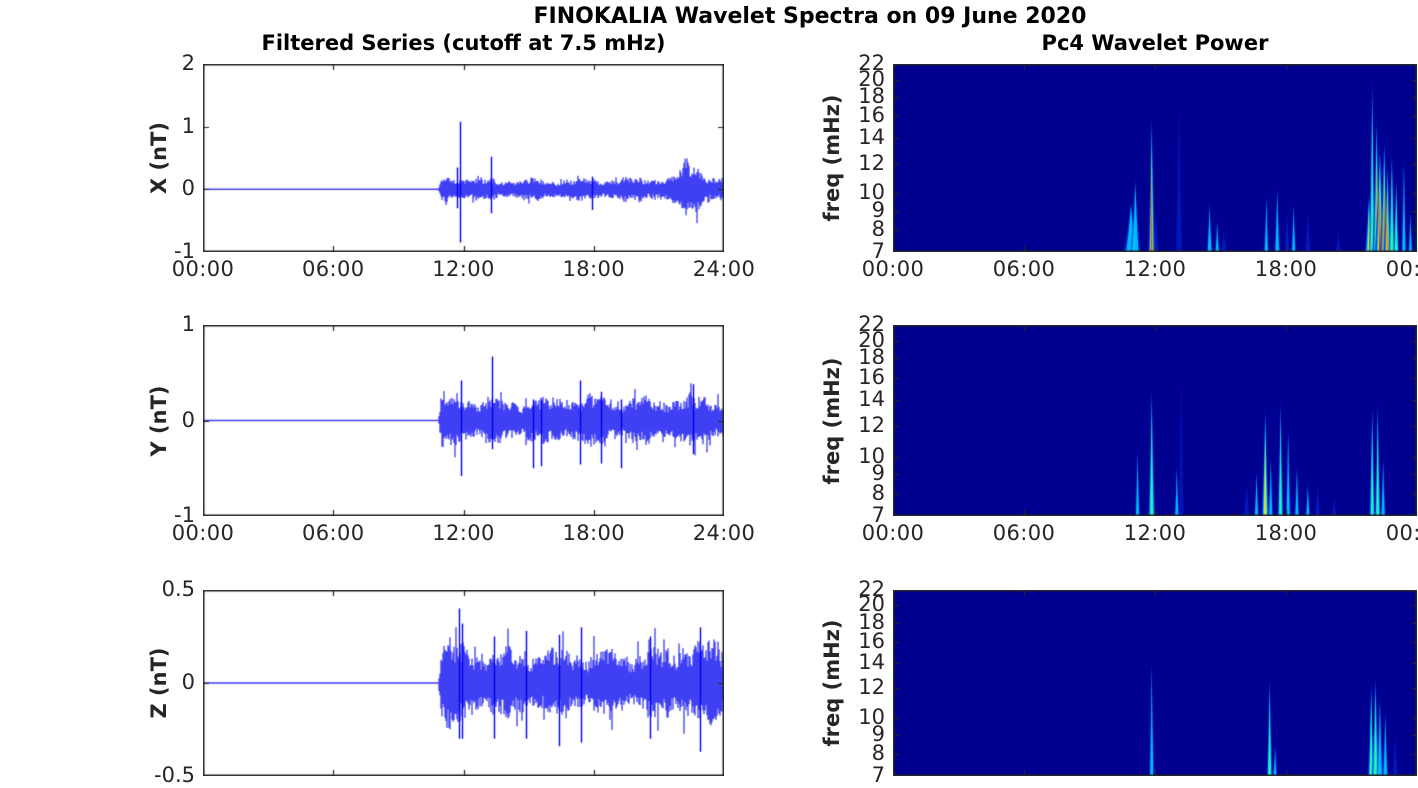  Describe the element at coordinates (178, 589) in the screenshot. I see `tick-label: 0.5` at that location.